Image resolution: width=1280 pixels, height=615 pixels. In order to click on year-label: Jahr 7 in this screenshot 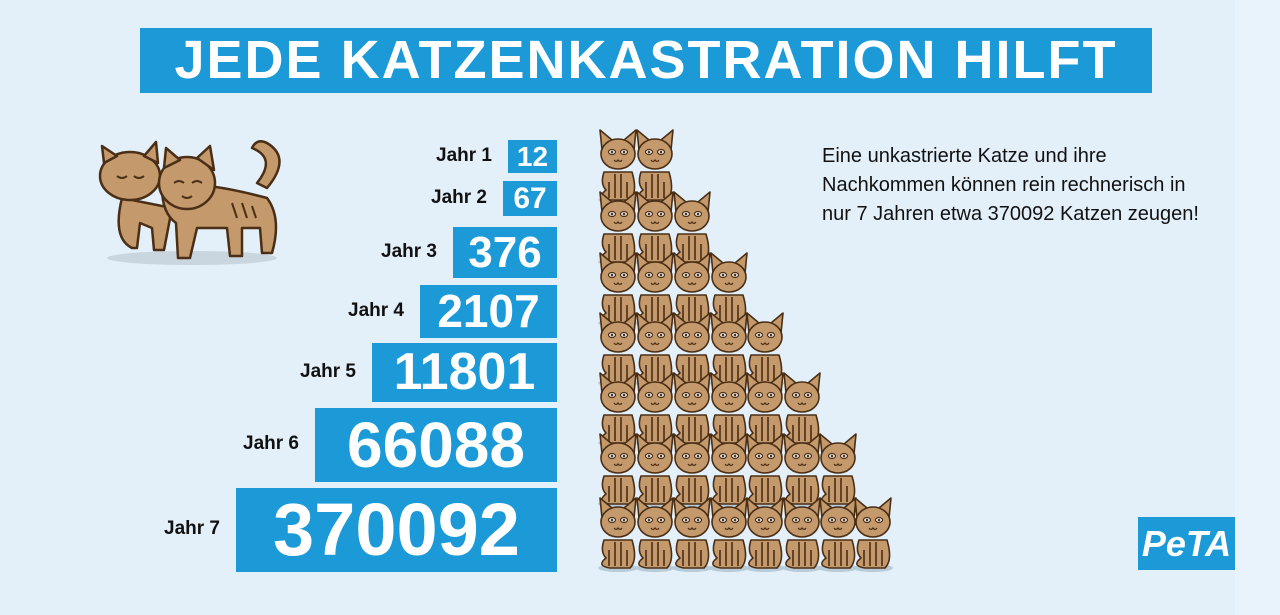, I will do `click(192, 528)`.